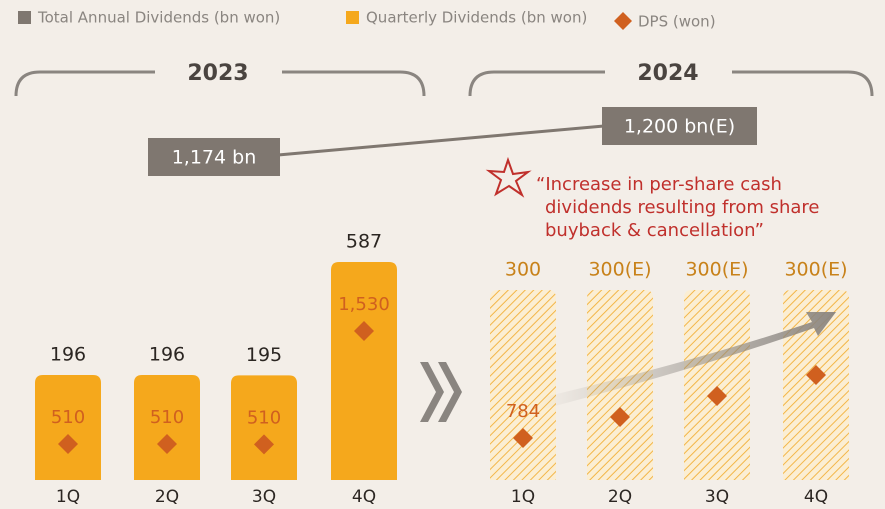 This screenshot has width=885, height=509. Describe the element at coordinates (441, 392) in the screenshot. I see `chevron` at that location.